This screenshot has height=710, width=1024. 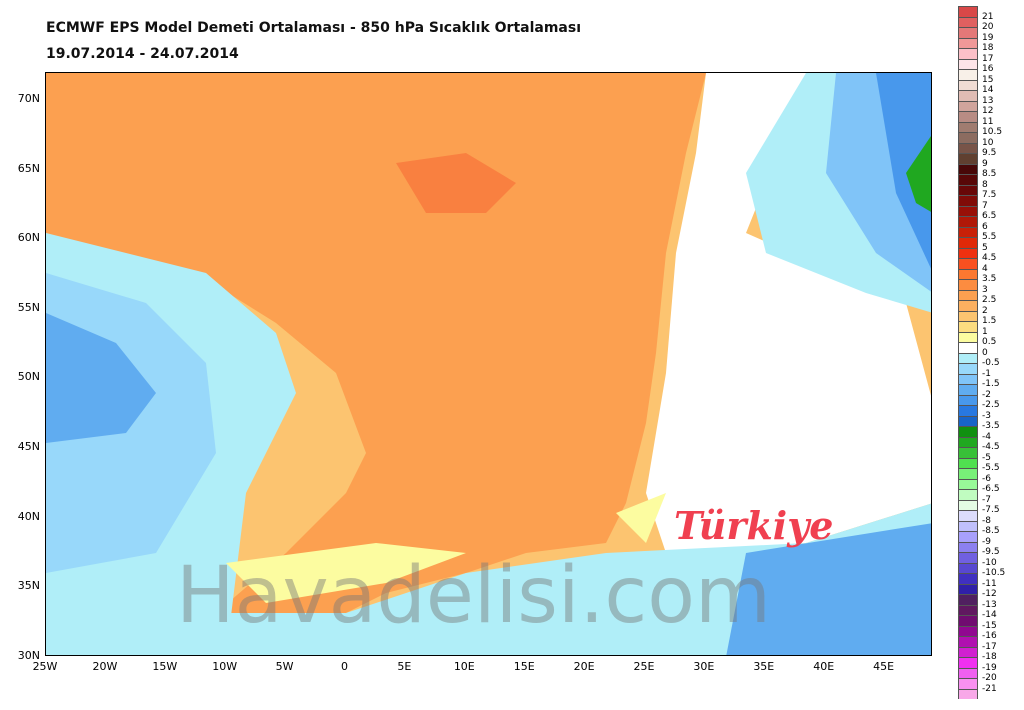 What do you see at coordinates (884, 666) in the screenshot?
I see `lon-tick-label: 45E` at bounding box center [884, 666].